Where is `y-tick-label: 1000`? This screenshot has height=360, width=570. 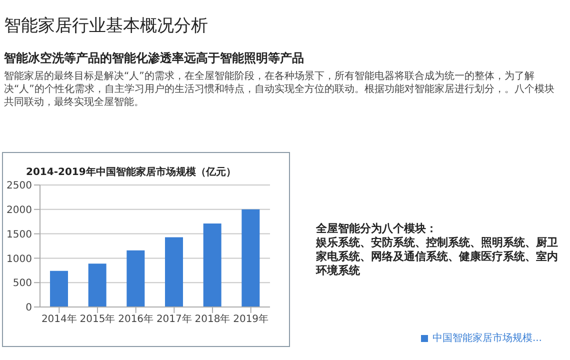
y-tick-label: 1000 is located at coordinates (19, 259).